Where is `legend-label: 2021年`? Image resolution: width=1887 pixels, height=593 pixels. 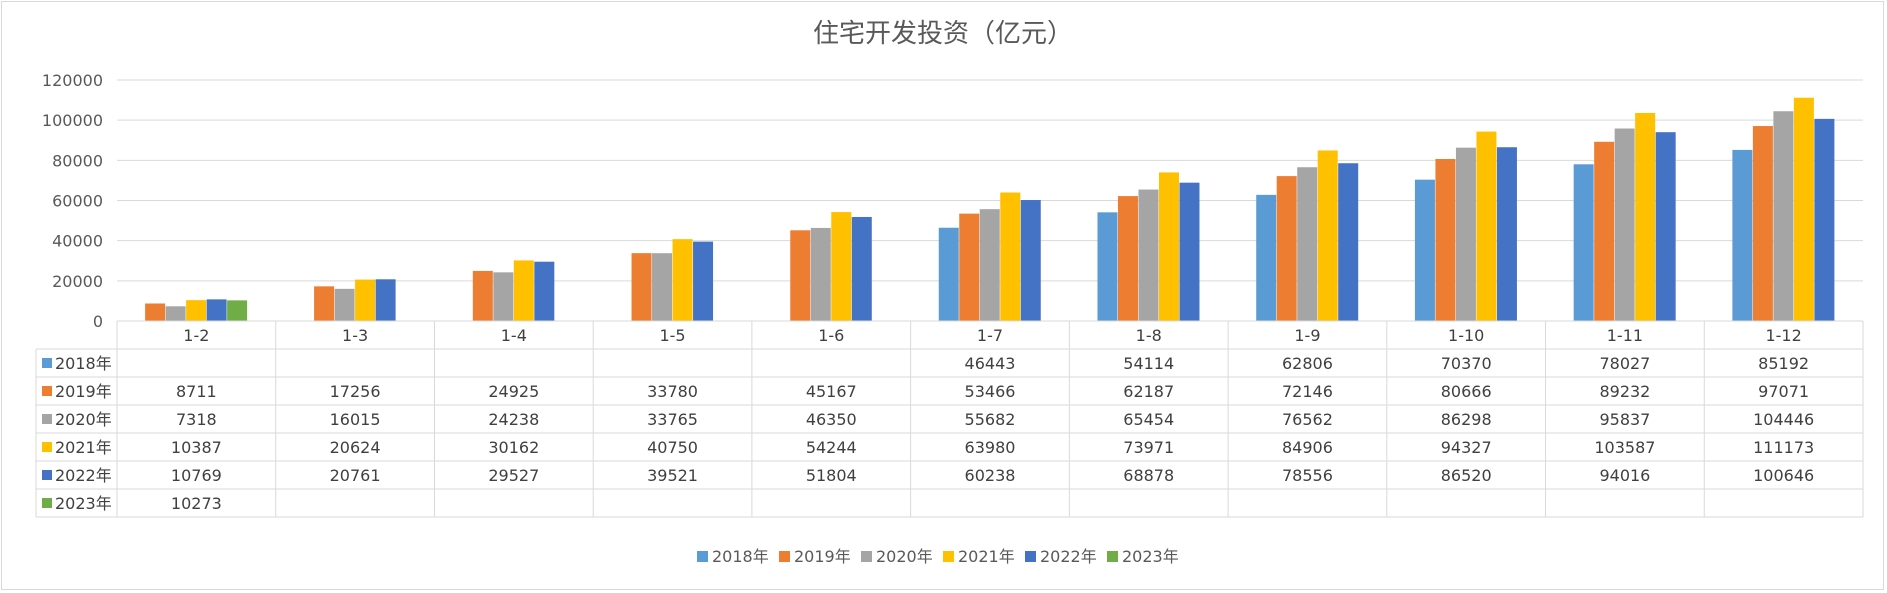 legend-label: 2021年 is located at coordinates (986, 556).